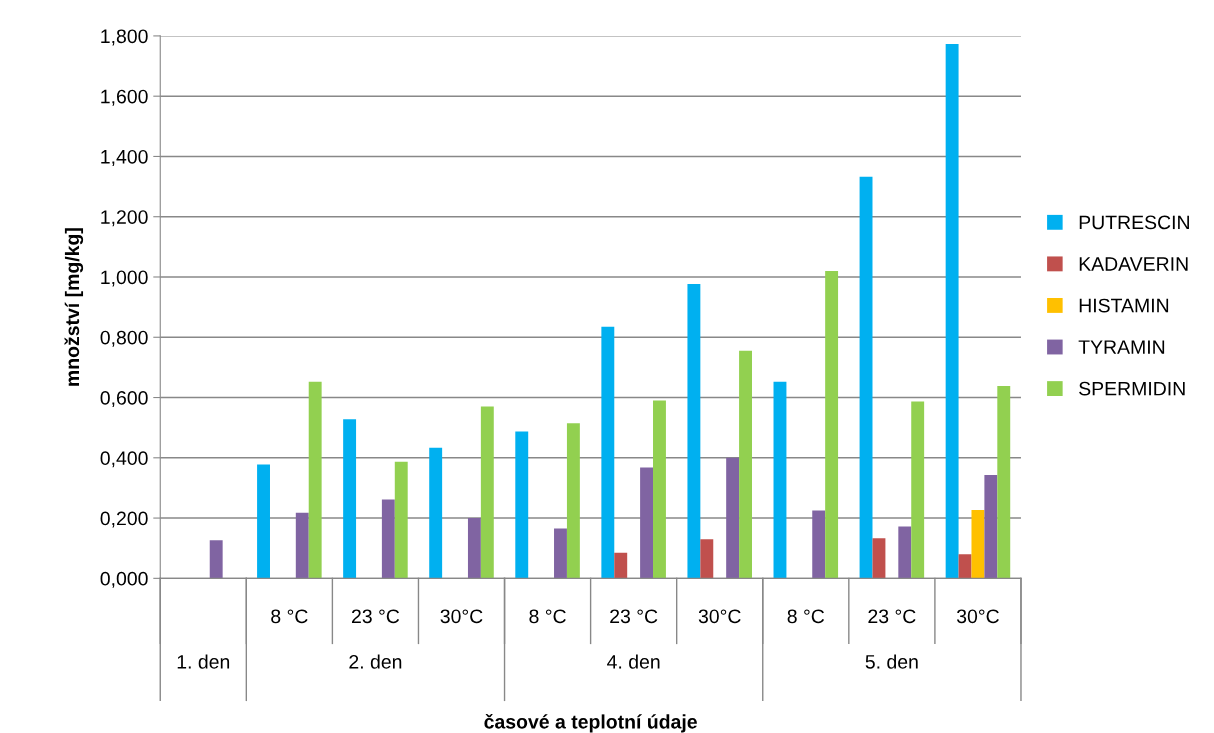 This screenshot has width=1214, height=733. I want to click on legend-label: TYRAMIN, so click(1121, 347).